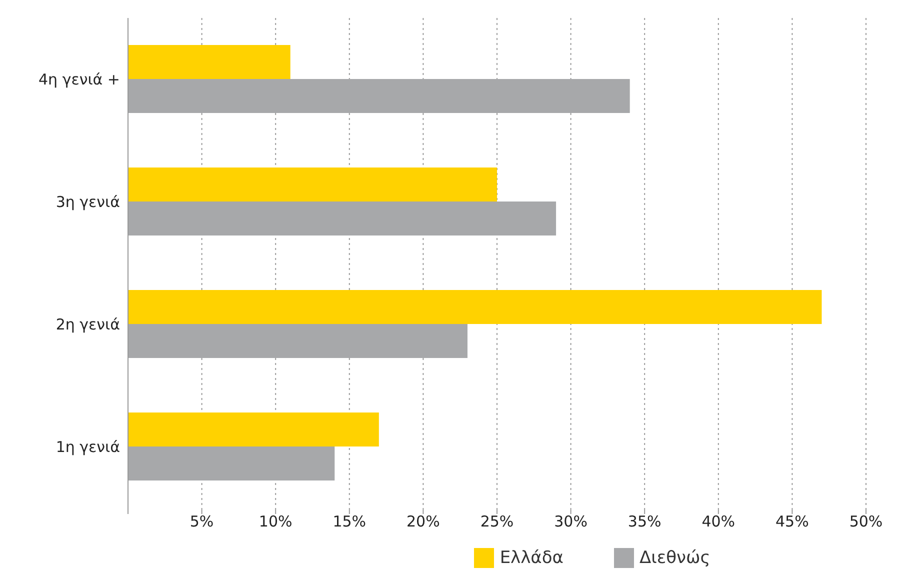  I want to click on legend-label: Διεθνώς, so click(674, 558).